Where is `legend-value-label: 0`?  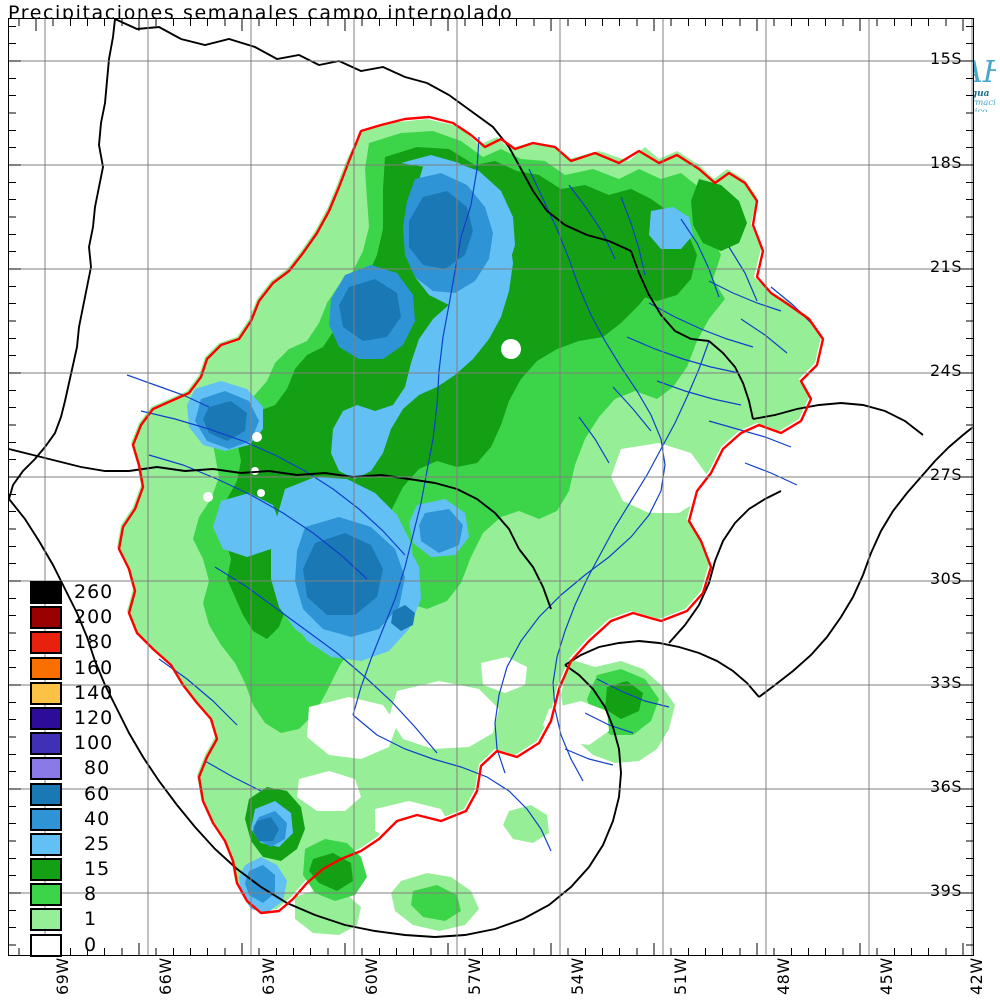 legend-value-label: 0 is located at coordinates (91, 944).